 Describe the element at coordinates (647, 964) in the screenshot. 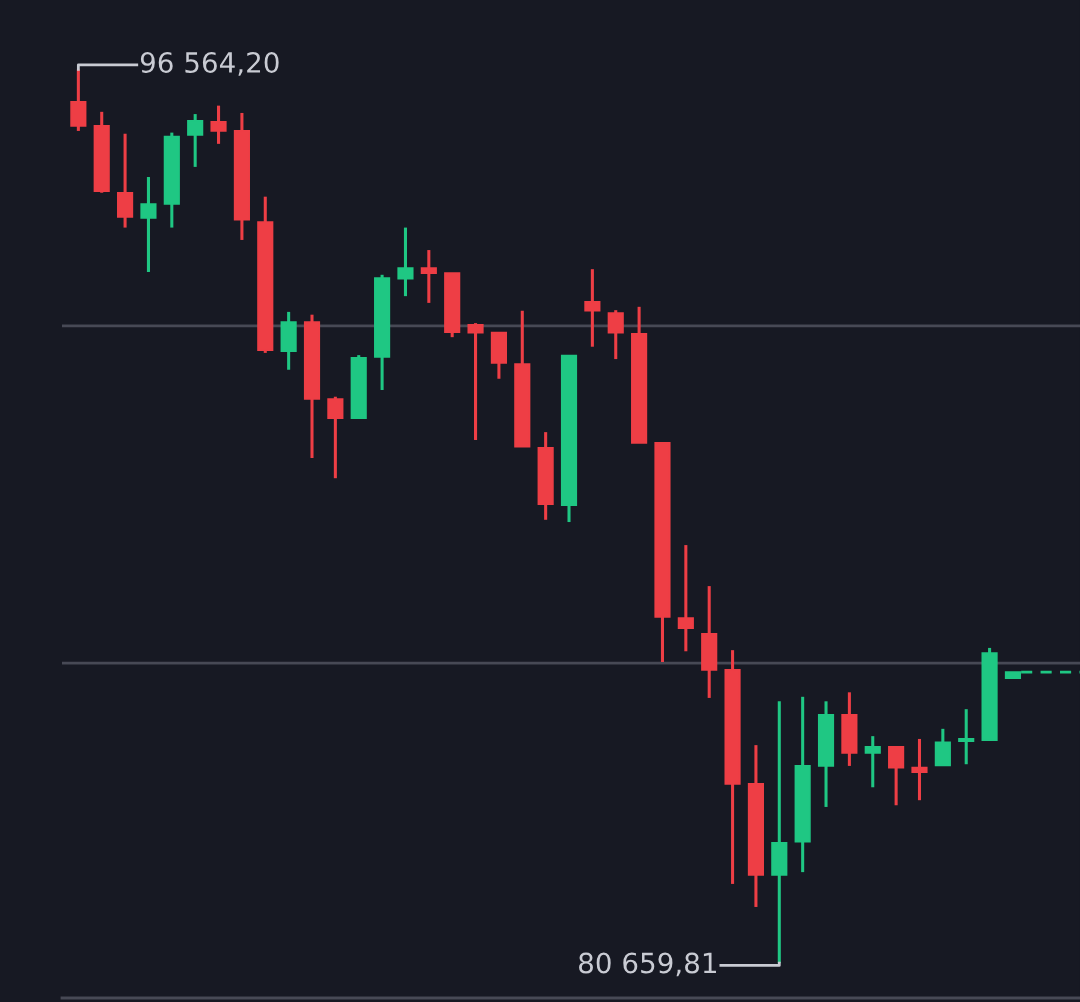

I see `annotation: 80 659,81` at that location.